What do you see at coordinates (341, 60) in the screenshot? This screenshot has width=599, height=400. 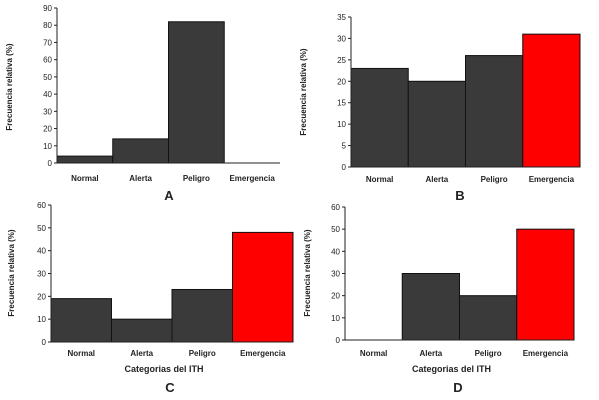 I see `y-tick-label: 25` at bounding box center [341, 60].